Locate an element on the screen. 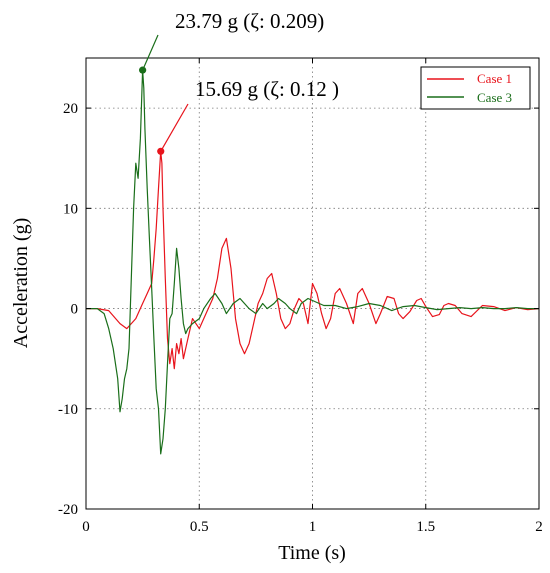  y-tick-label: 0 is located at coordinates (75, 310).